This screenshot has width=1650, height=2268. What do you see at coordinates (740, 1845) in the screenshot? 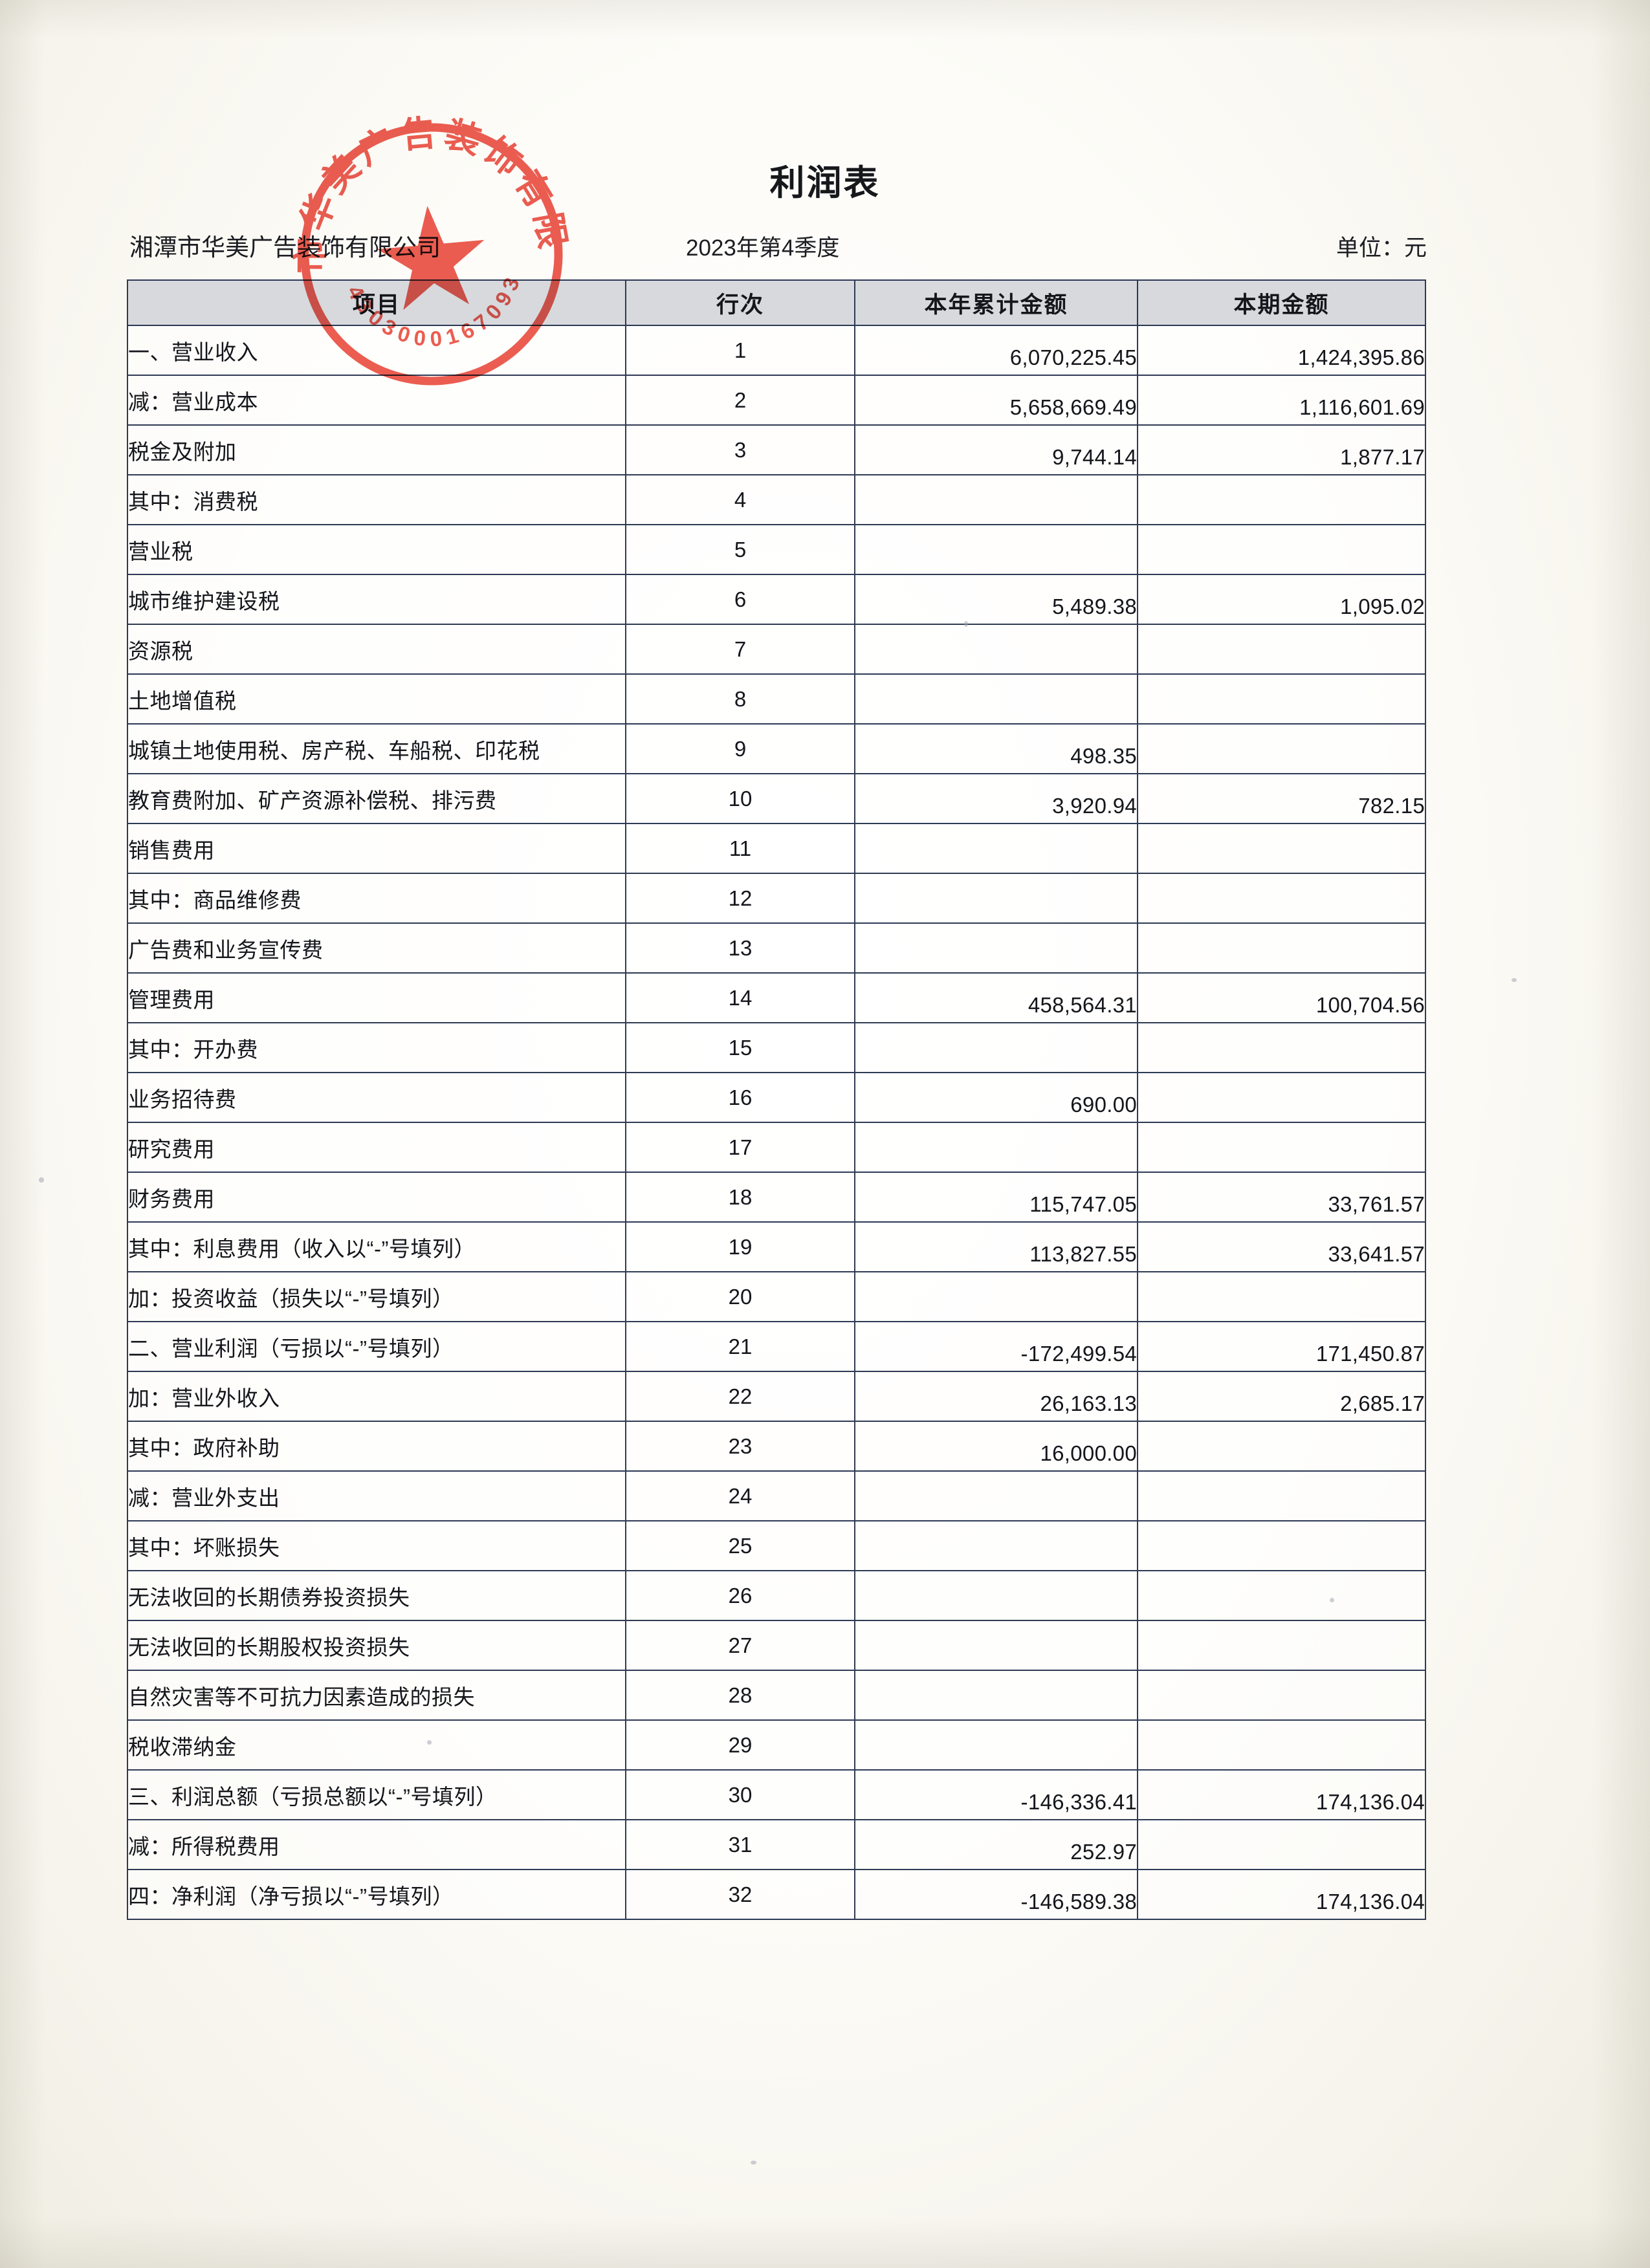
I see `row-line-number: 31` at bounding box center [740, 1845].